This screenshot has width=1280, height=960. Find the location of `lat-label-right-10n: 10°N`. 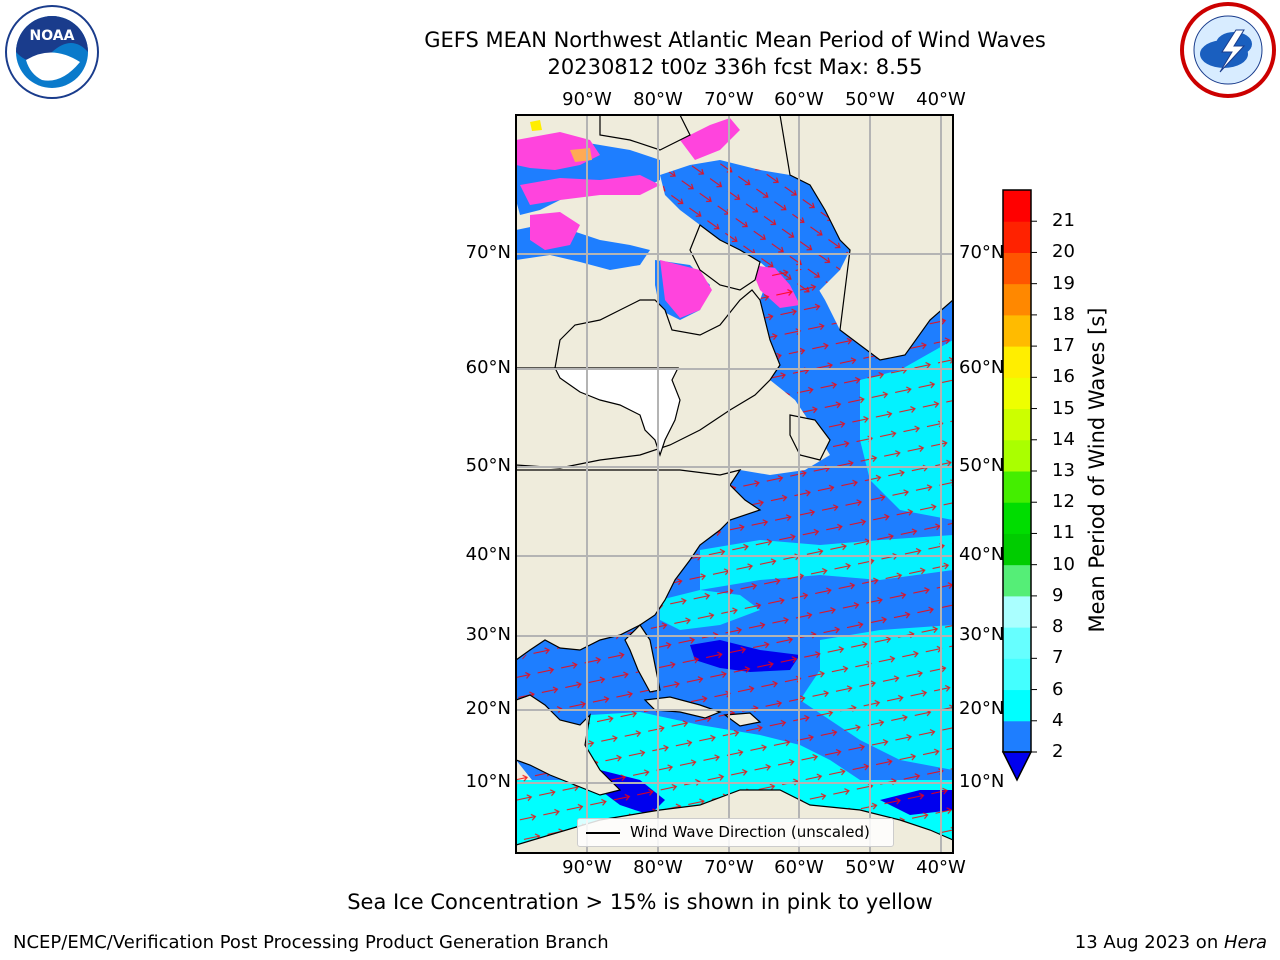

lat-label-right-10n: 10°N is located at coordinates (982, 781).